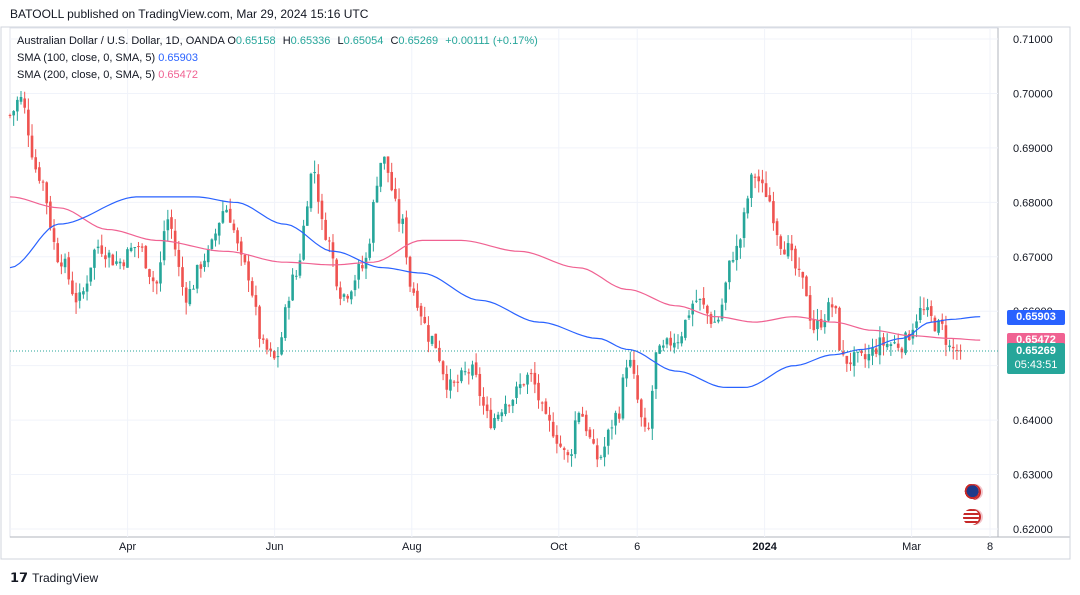  Describe the element at coordinates (971, 517) in the screenshot. I see `us-flag-icon` at that location.